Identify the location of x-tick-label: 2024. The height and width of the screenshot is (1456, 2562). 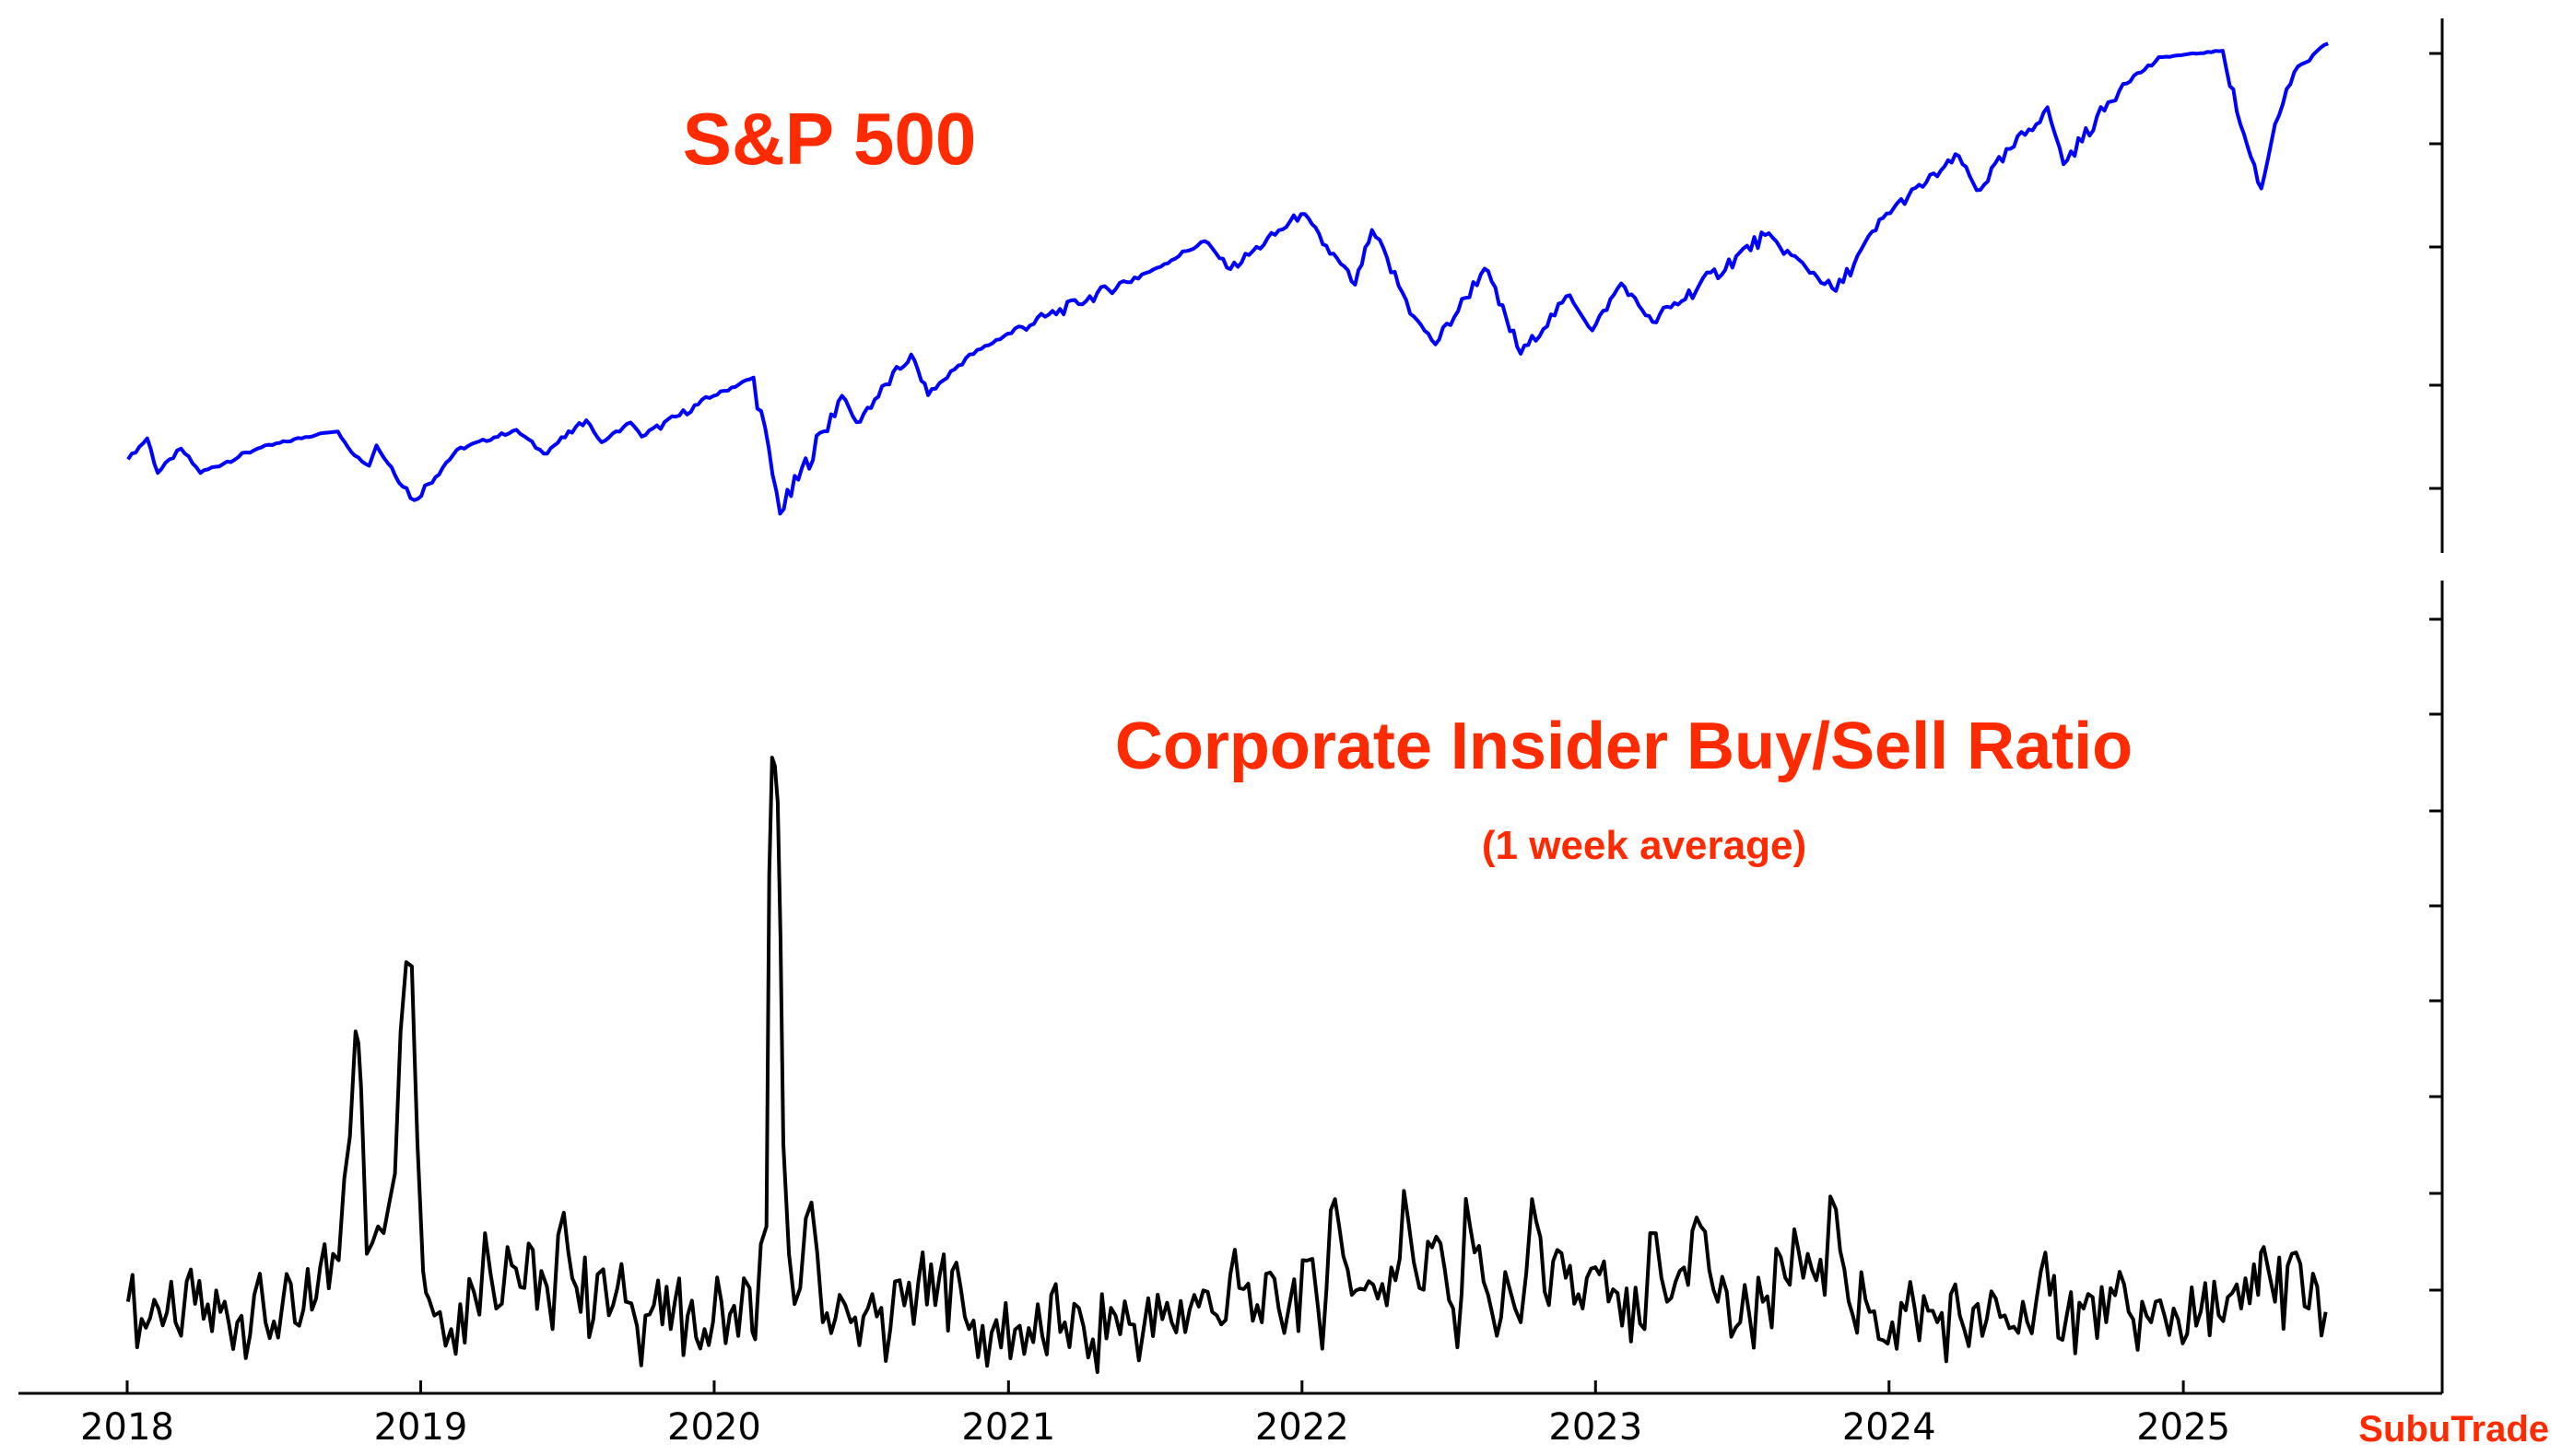
(1889, 1427).